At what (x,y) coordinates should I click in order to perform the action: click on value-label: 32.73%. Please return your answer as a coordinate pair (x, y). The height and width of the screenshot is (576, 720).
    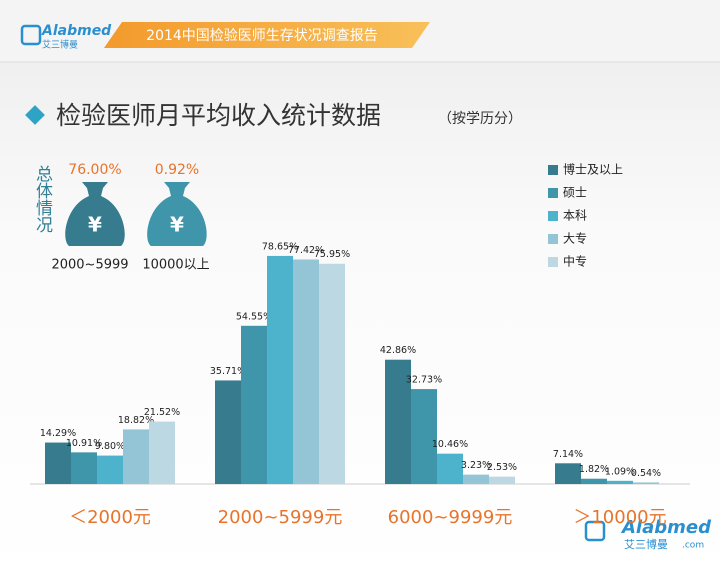
    Looking at the image, I should click on (424, 380).